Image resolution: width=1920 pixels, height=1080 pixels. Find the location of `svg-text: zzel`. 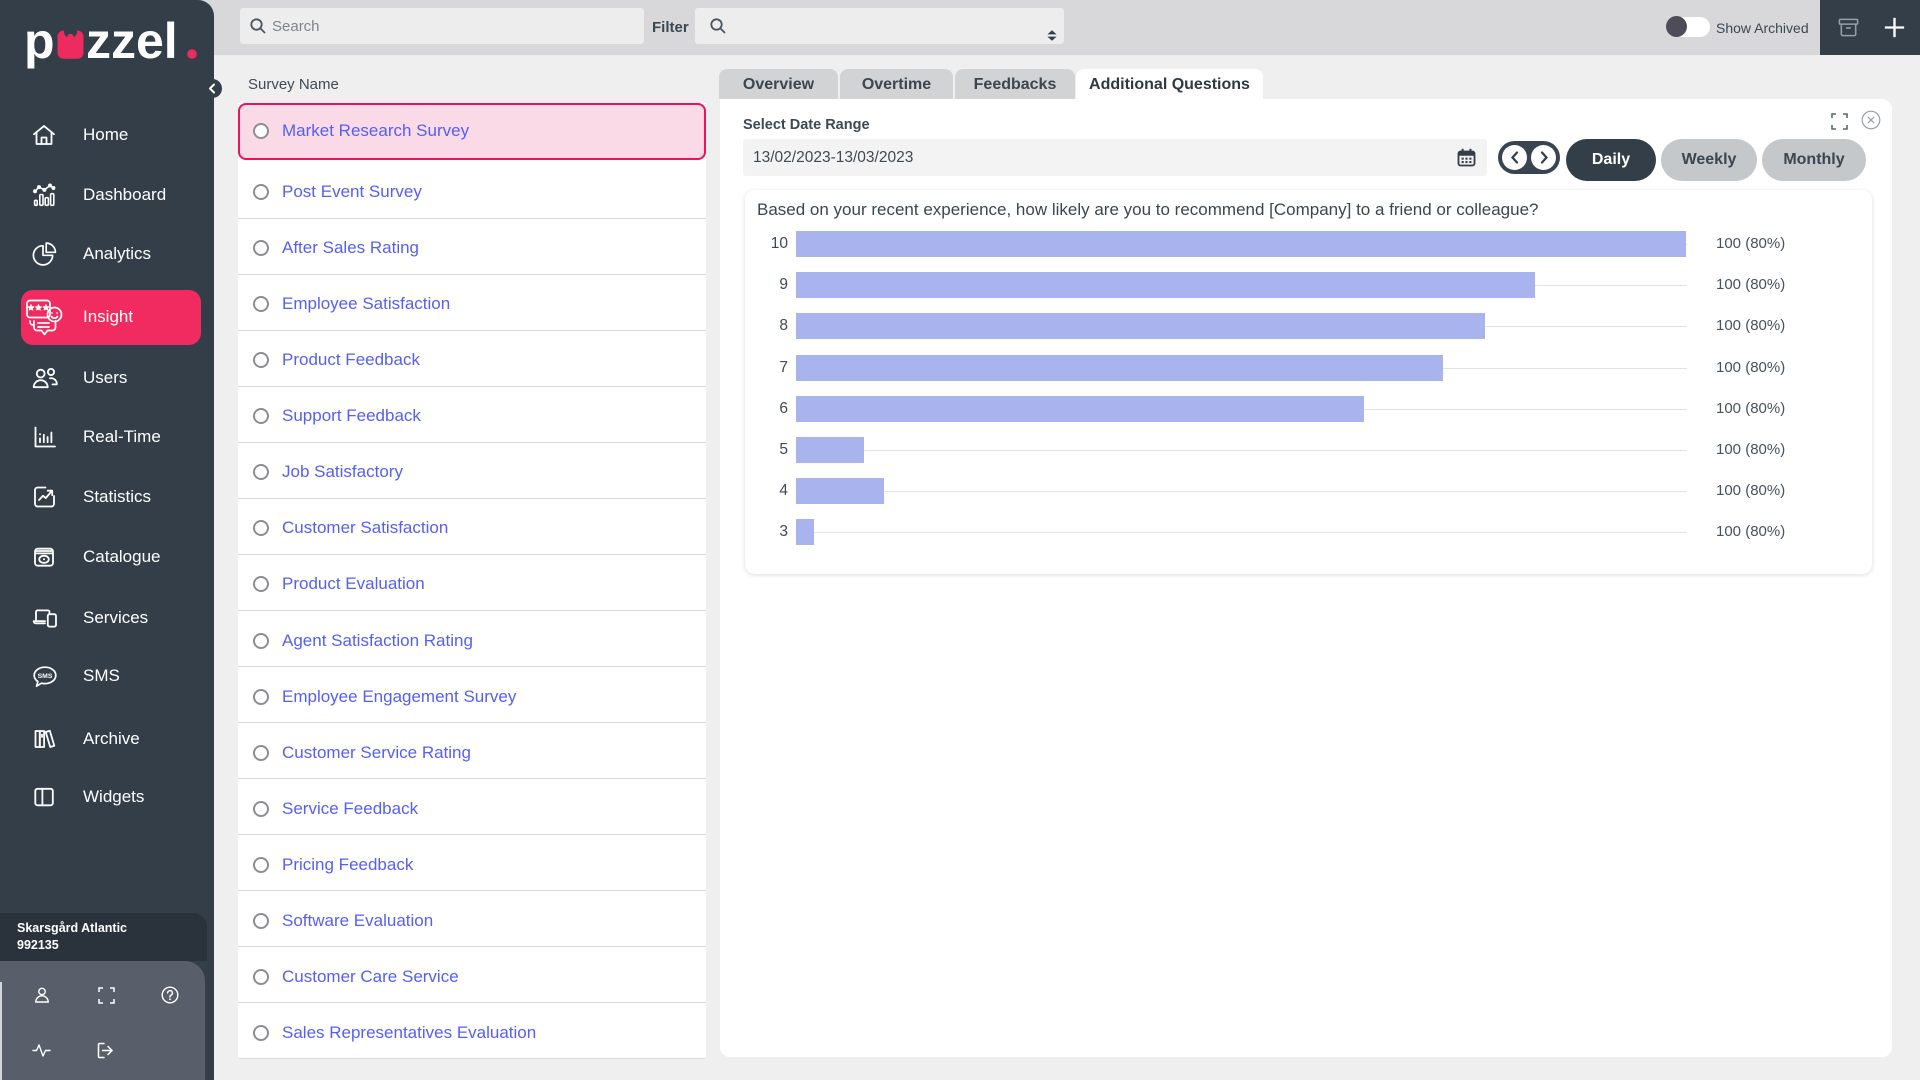

svg-text: zzel is located at coordinates (132, 41).